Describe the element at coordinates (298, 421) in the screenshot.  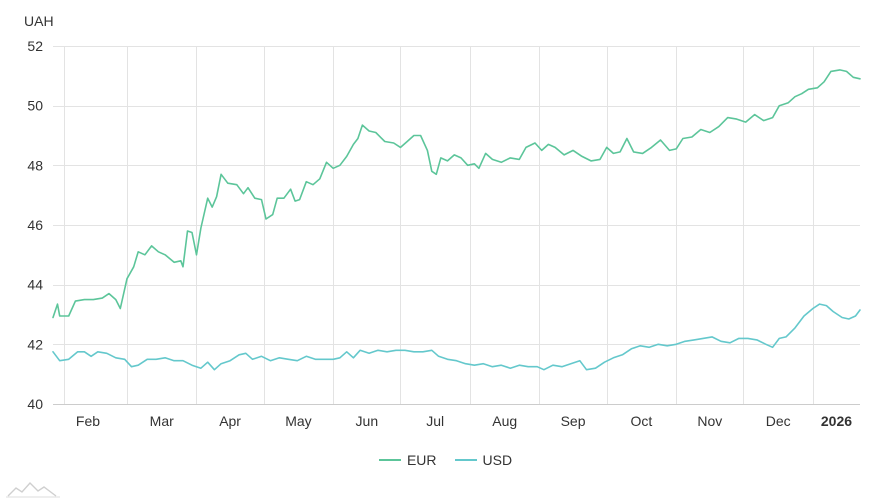
I see `x-tick-label: May` at that location.